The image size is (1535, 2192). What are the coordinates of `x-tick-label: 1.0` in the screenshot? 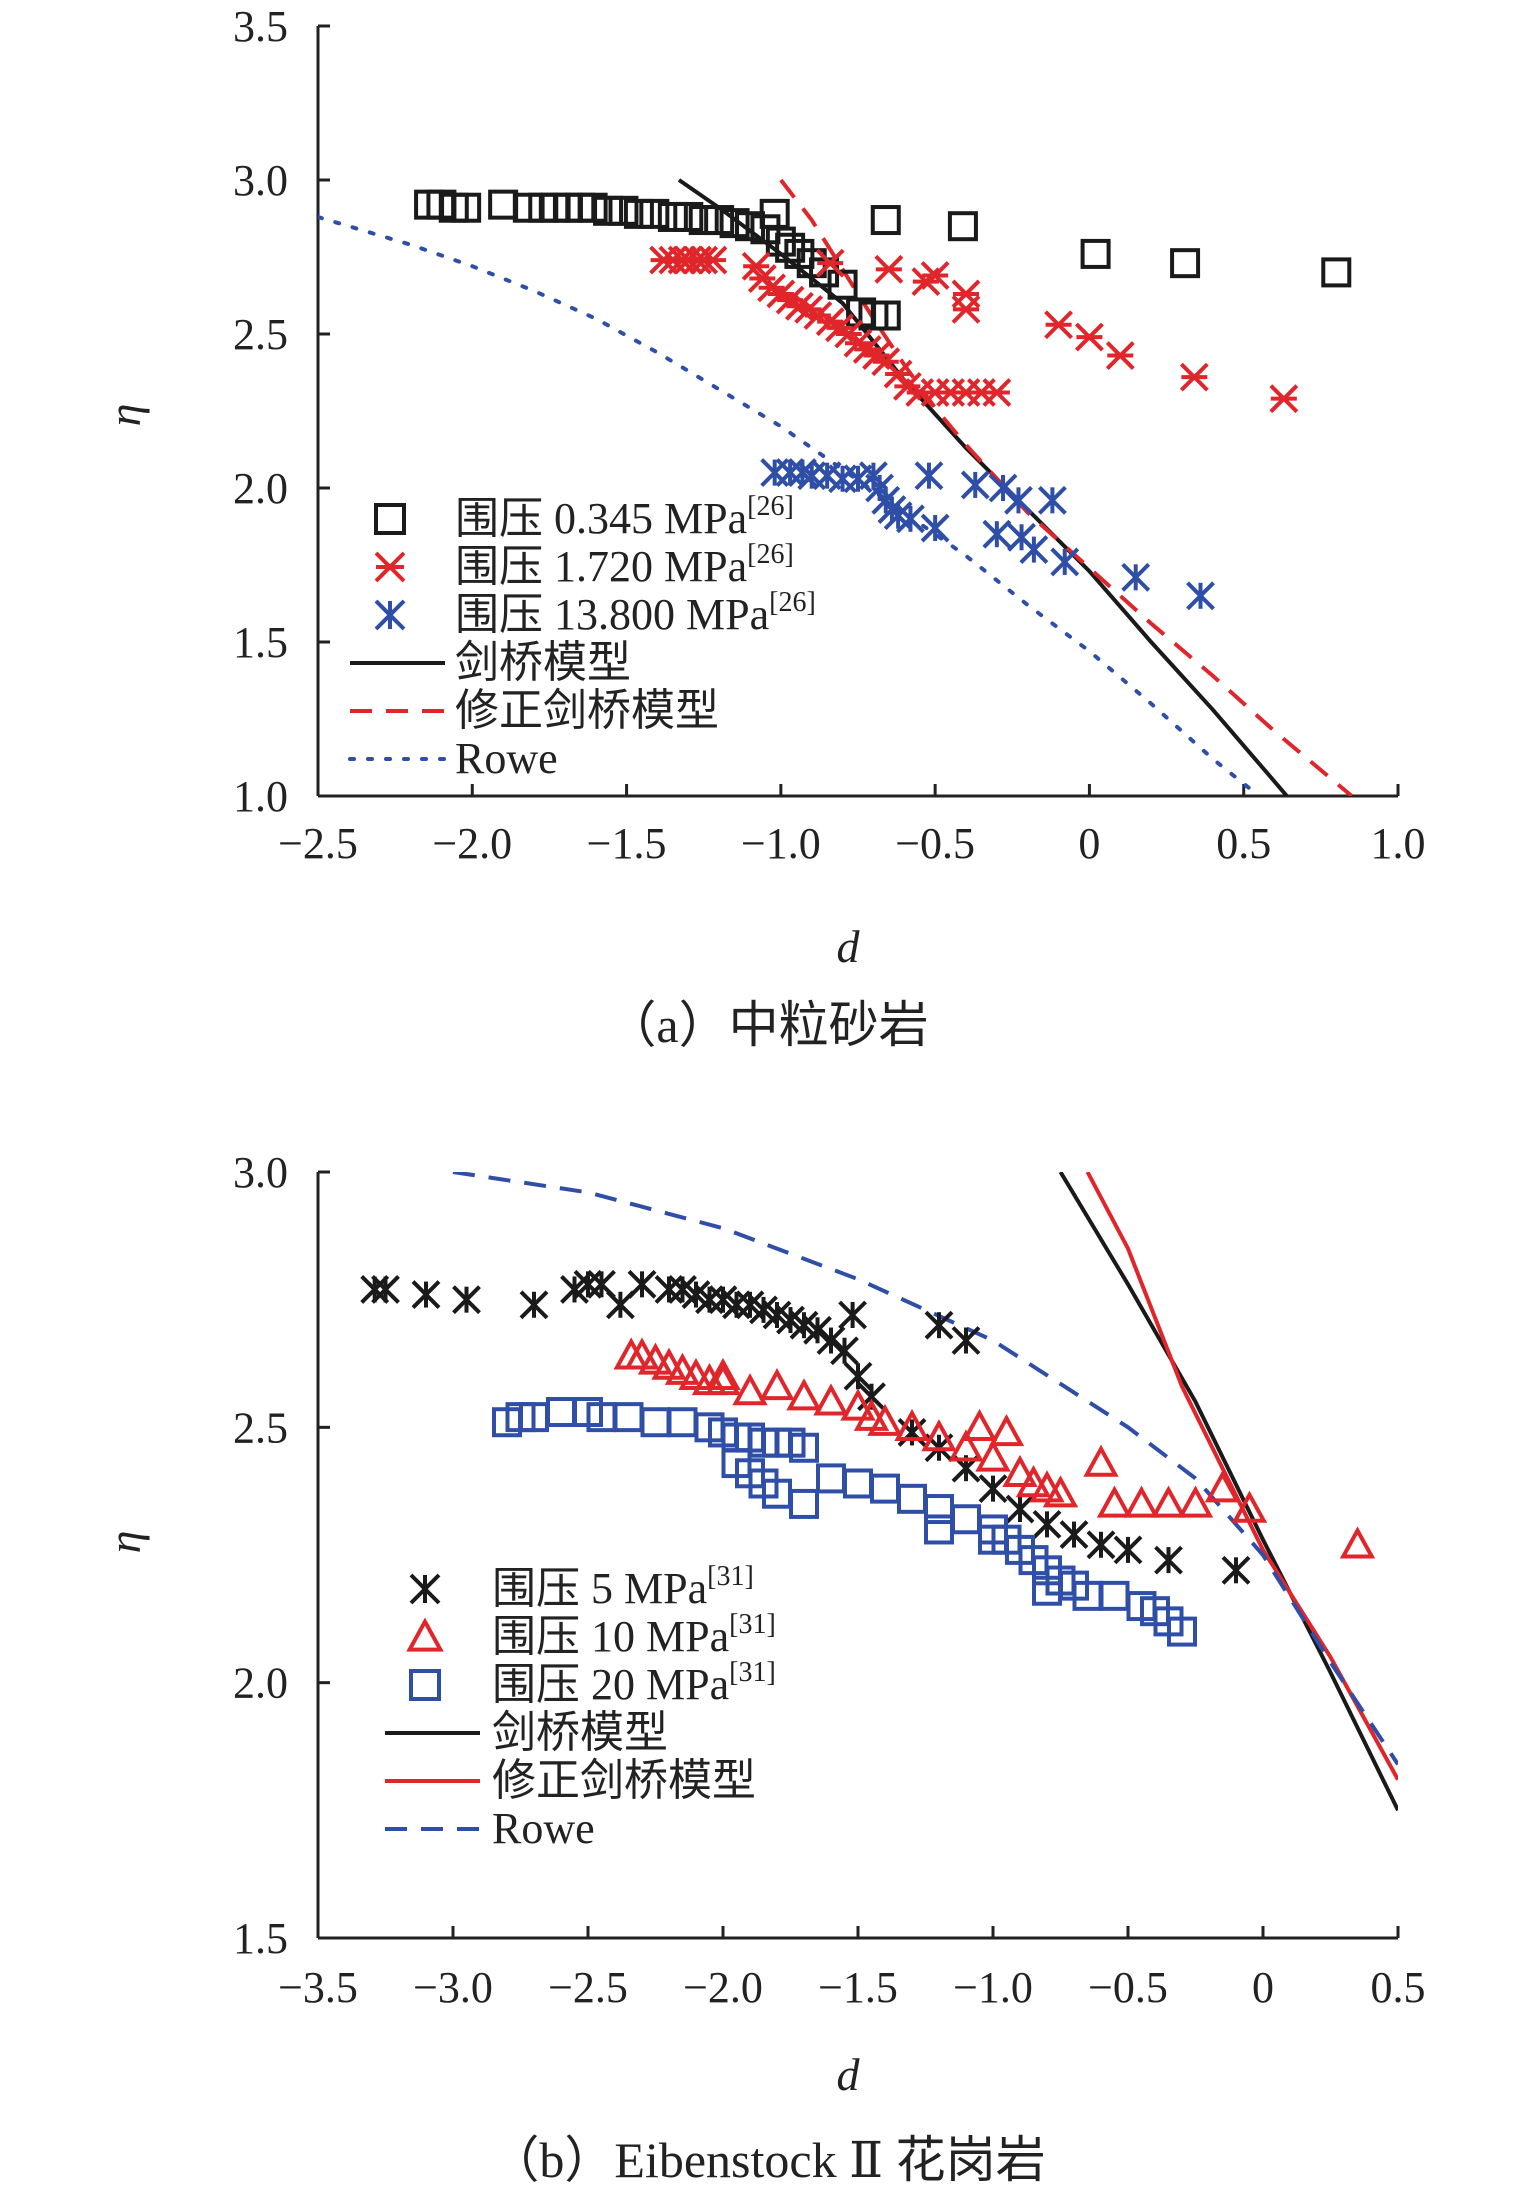 It's located at (1398, 843).